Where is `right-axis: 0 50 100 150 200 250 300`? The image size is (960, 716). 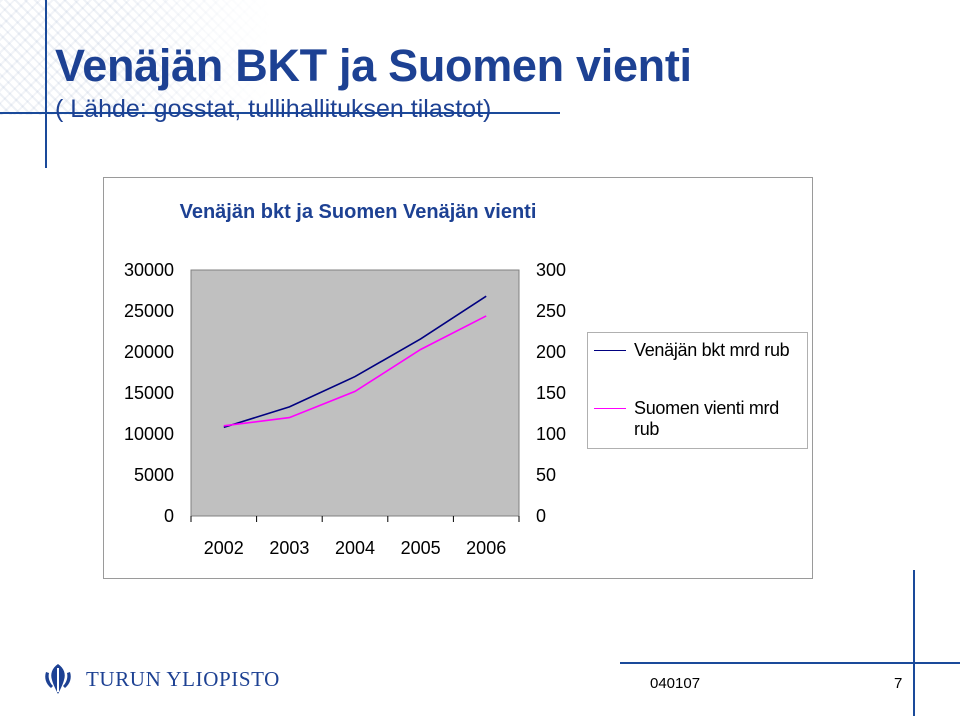 right-axis: 0 50 100 150 200 250 300 is located at coordinates (551, 393).